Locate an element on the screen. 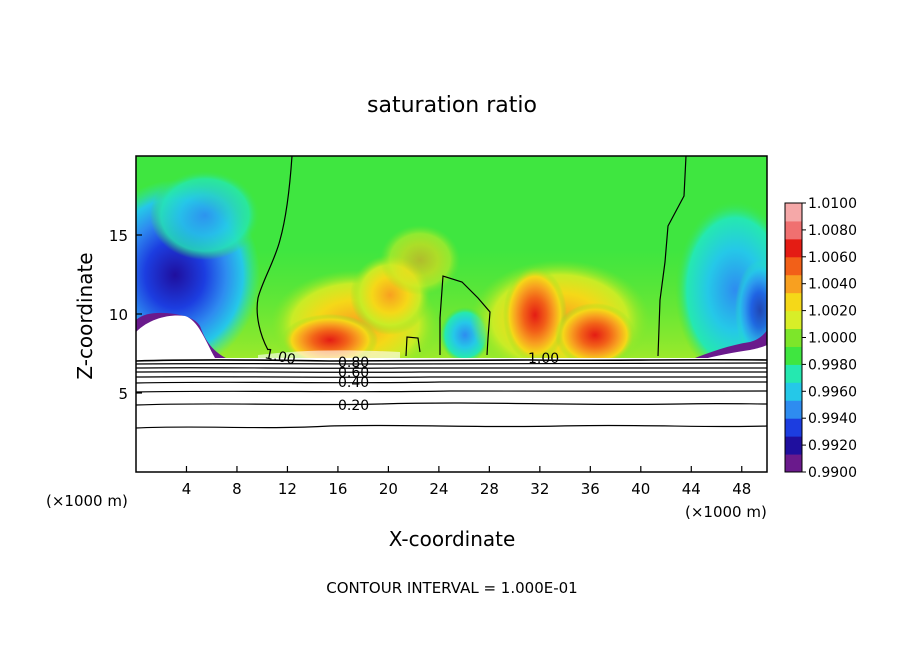 This screenshot has height=654, width=904. y-axis-label: Z-coordinate is located at coordinates (85, 315).